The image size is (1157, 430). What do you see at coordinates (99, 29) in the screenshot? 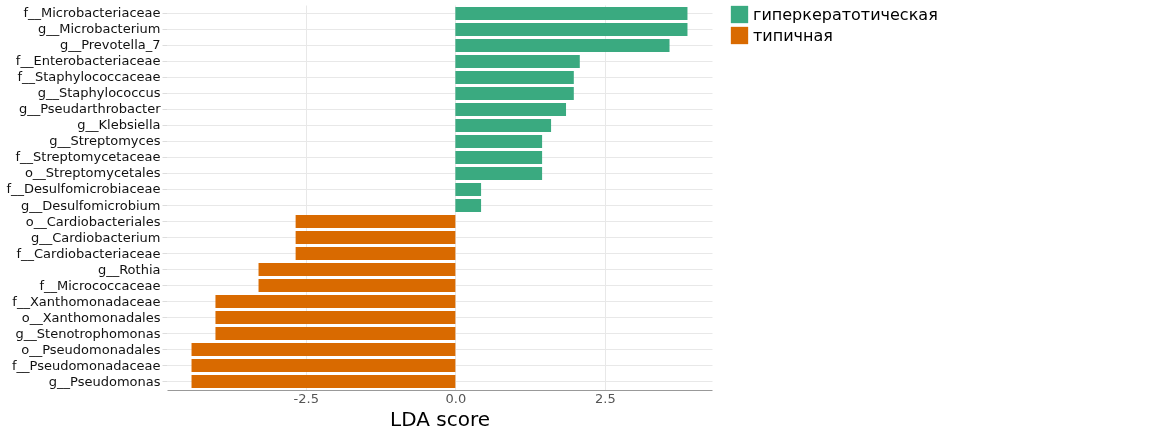
I see `y-tick-label: g__Microbacterium` at bounding box center [99, 29].